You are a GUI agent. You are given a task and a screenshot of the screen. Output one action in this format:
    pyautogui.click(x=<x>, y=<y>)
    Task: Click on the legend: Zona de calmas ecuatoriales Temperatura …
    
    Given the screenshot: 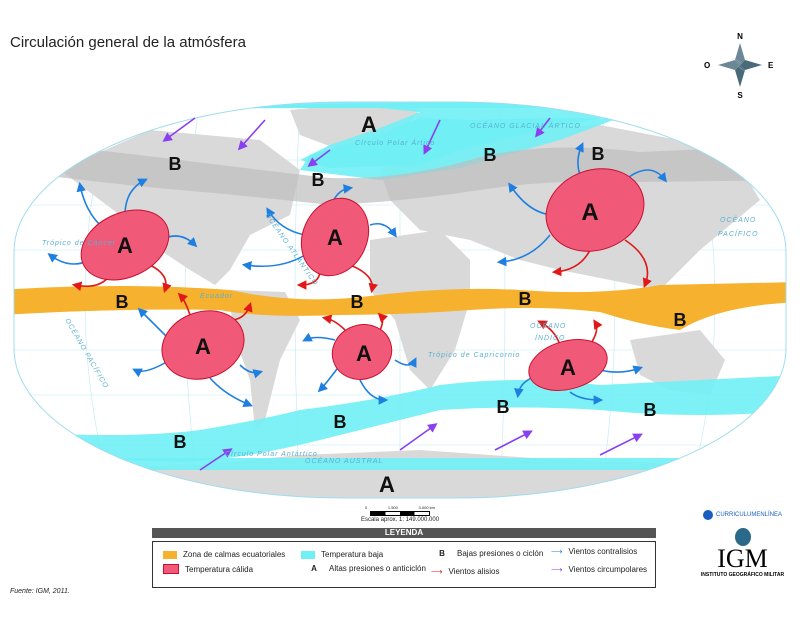 What is the action you would take?
    pyautogui.click(x=404, y=564)
    